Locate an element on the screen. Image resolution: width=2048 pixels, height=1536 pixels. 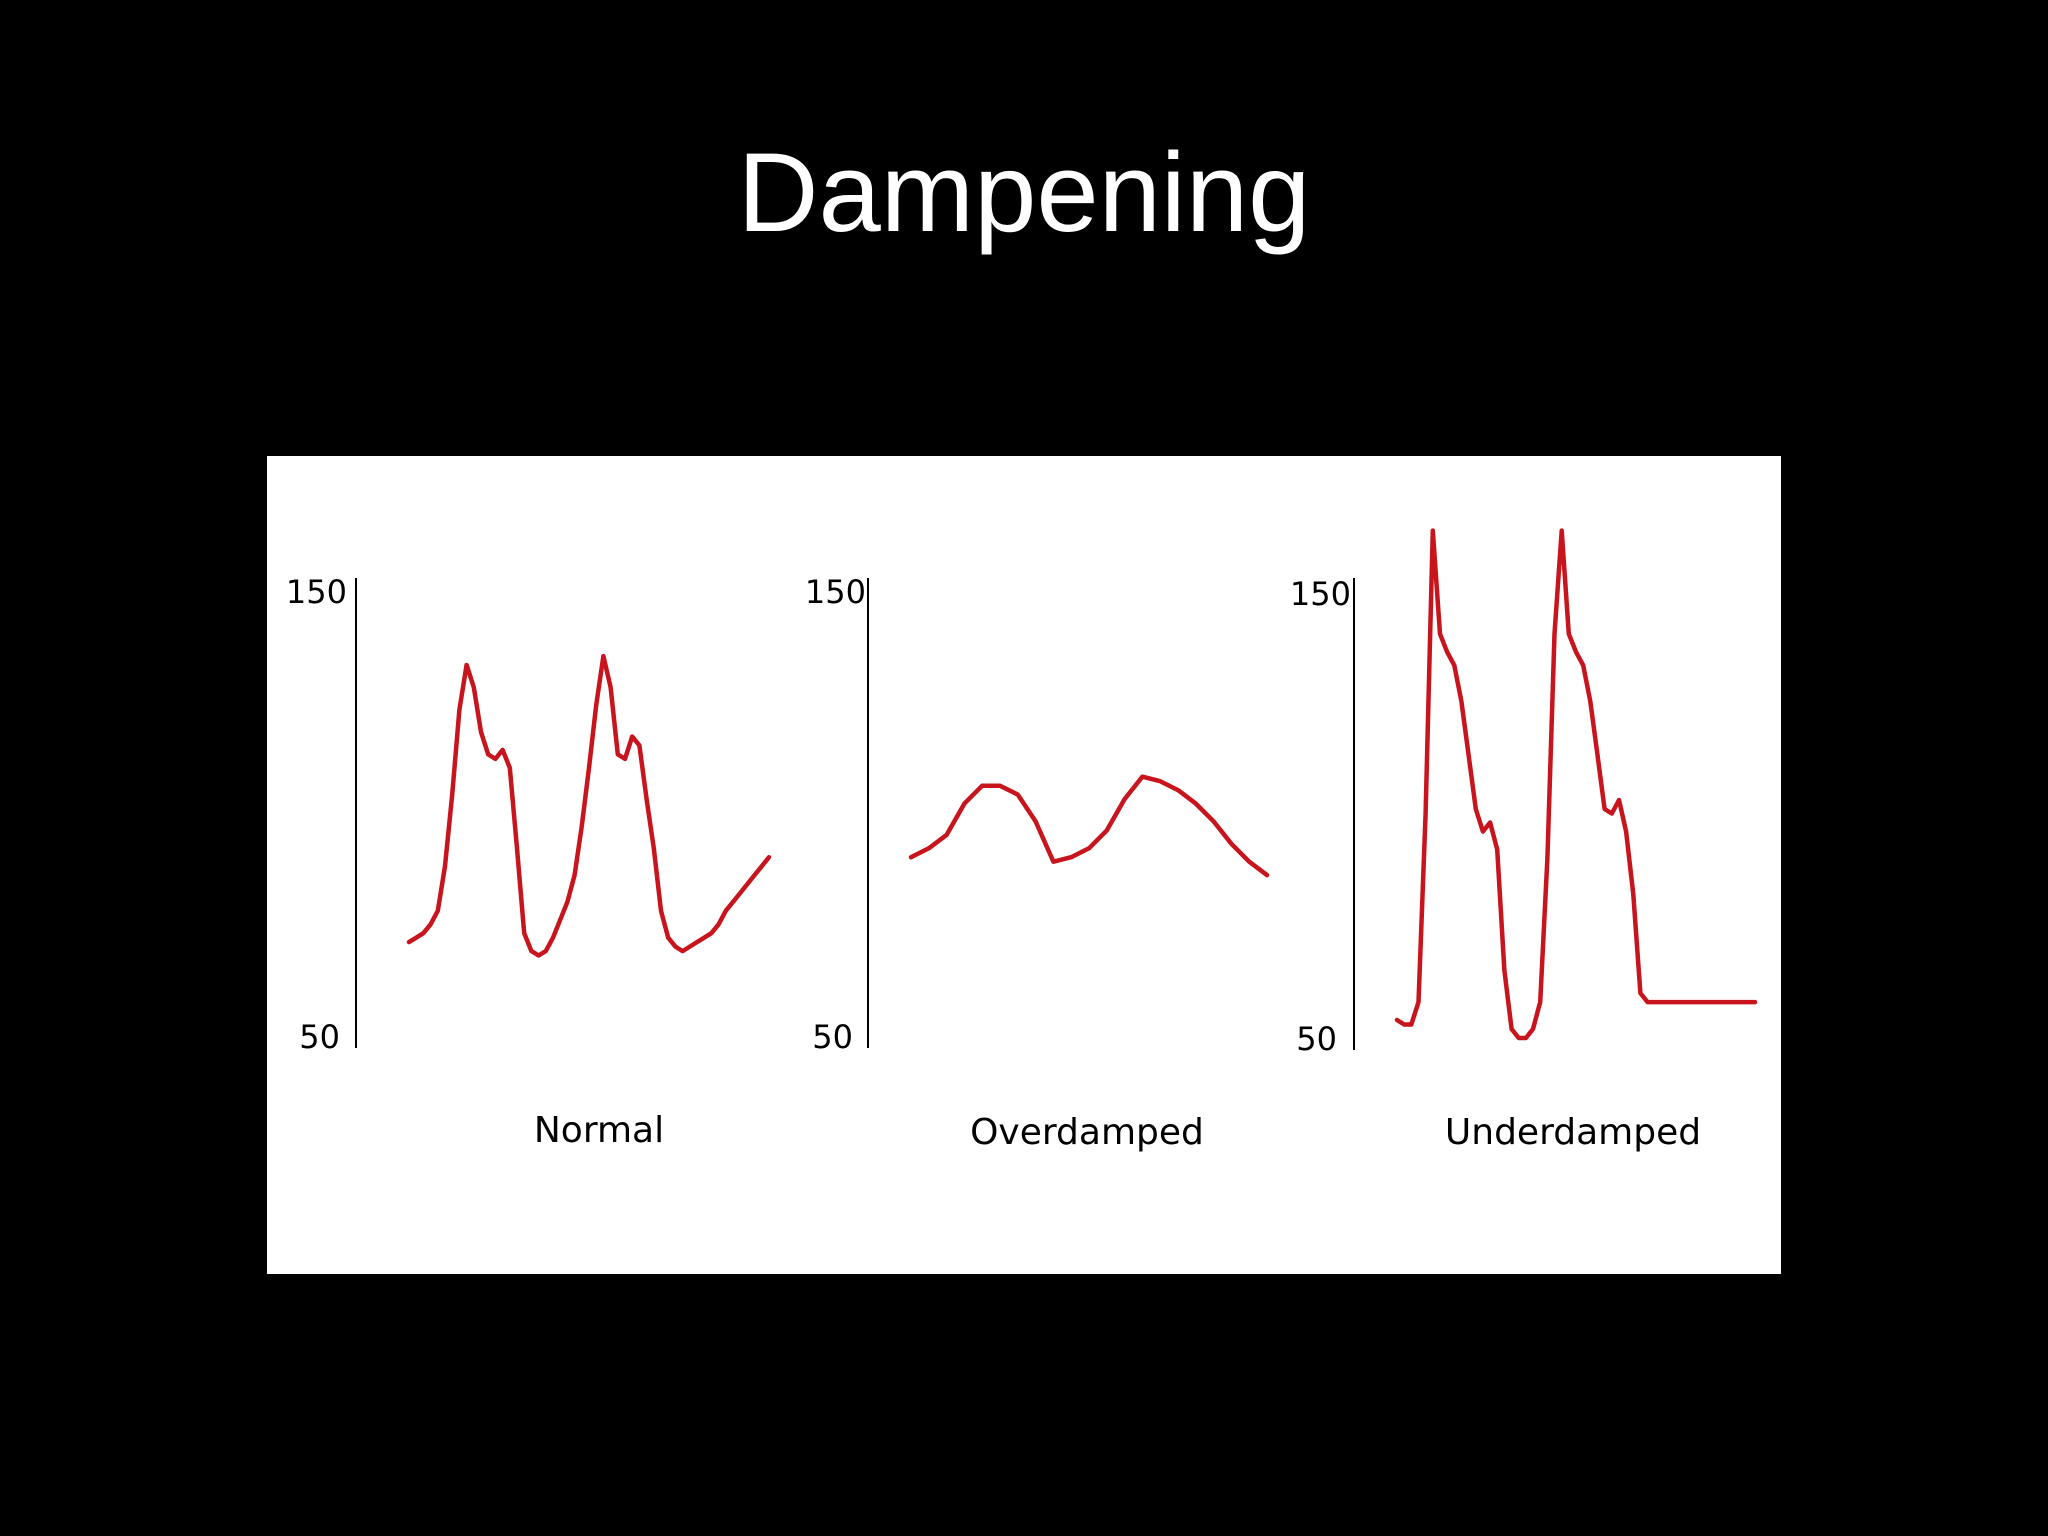
trace-overdamped is located at coordinates (1089, 826).